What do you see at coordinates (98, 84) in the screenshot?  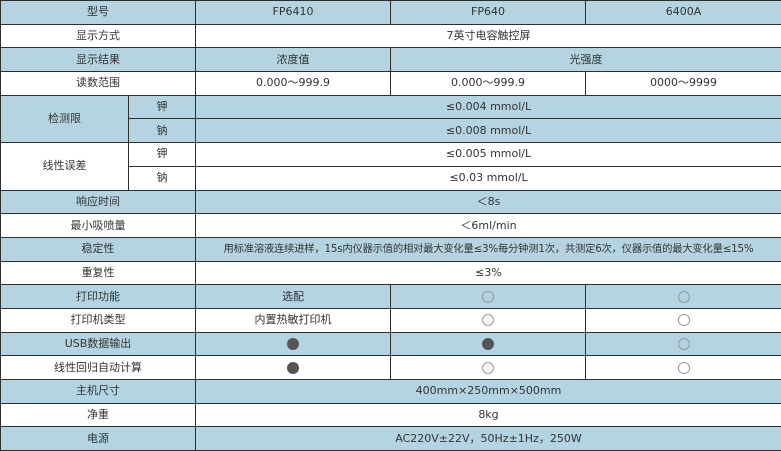 I see `row-label: 读数范围` at bounding box center [98, 84].